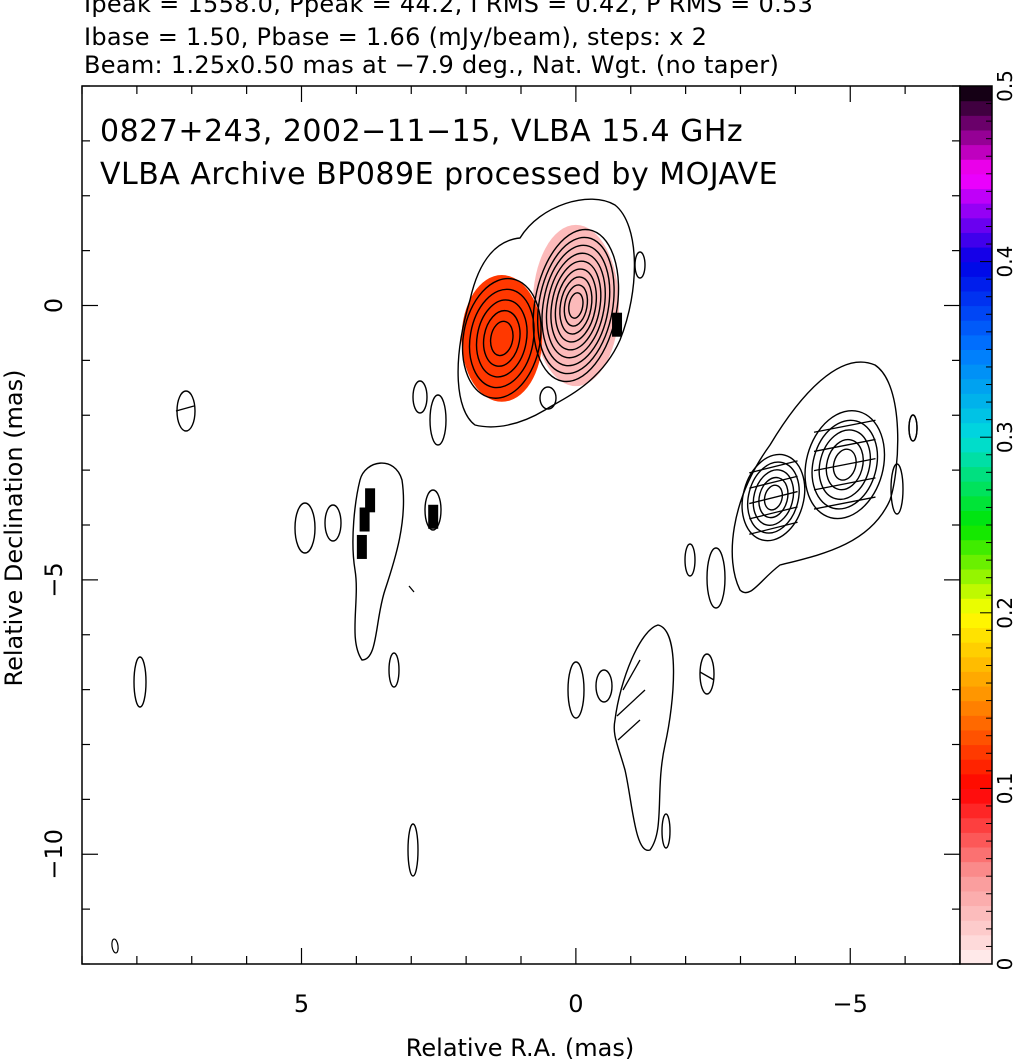 The image size is (1021, 1060). Describe the element at coordinates (421, 131) in the screenshot. I see `plot-title: 0827+243, 2002−11−15, VLBA 15.4 GHz` at that location.